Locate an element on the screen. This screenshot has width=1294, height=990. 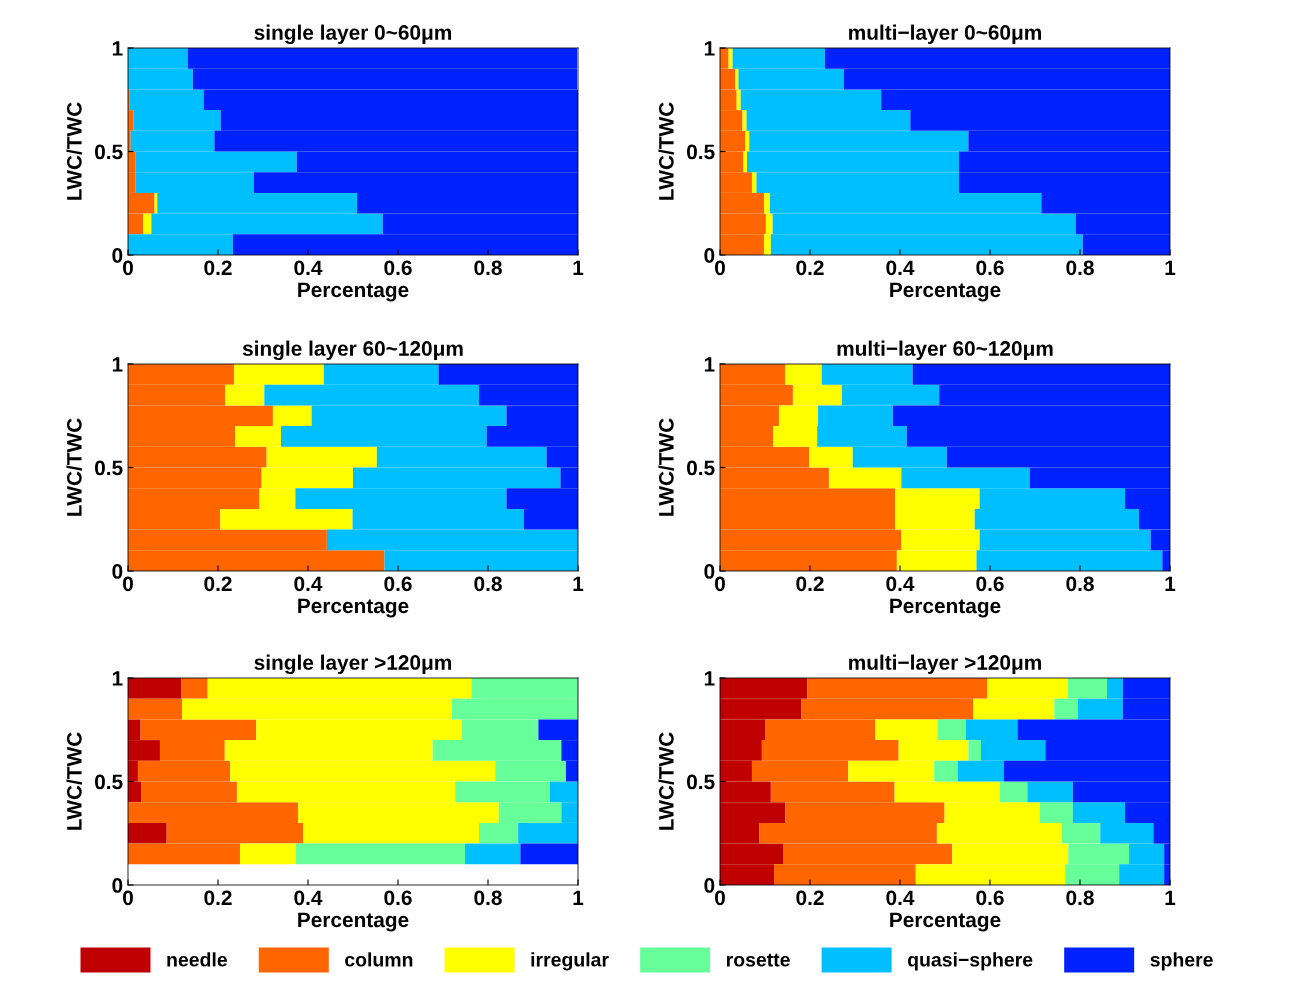
legend-label: needle is located at coordinates (197, 959).